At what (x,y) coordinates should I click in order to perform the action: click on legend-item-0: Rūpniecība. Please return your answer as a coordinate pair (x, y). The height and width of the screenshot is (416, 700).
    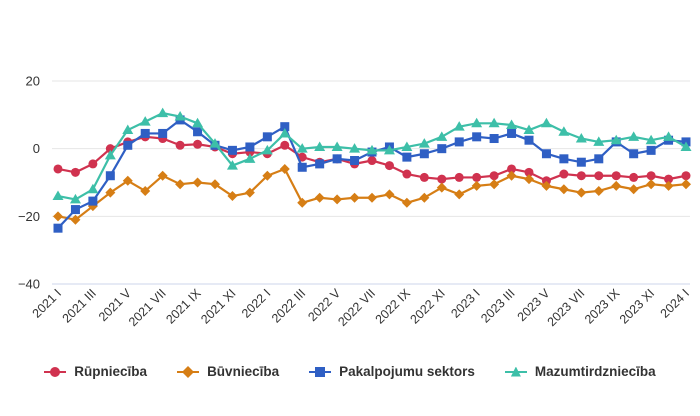
    Looking at the image, I should click on (95, 371).